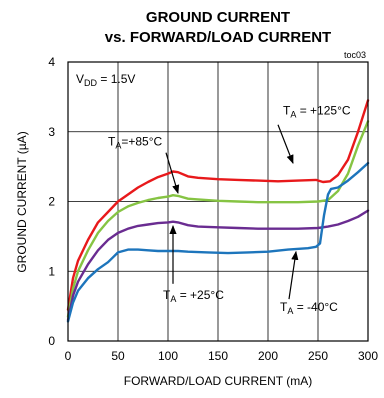  I want to click on chart-title-line1: GROUND CURRENT, so click(218, 17).